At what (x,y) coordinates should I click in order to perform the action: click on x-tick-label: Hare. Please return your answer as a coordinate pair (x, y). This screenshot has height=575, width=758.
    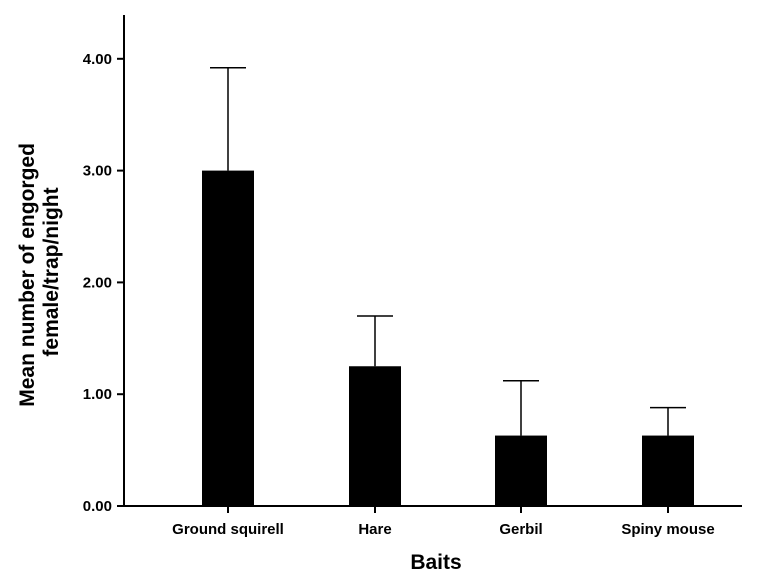
    Looking at the image, I should click on (374, 529).